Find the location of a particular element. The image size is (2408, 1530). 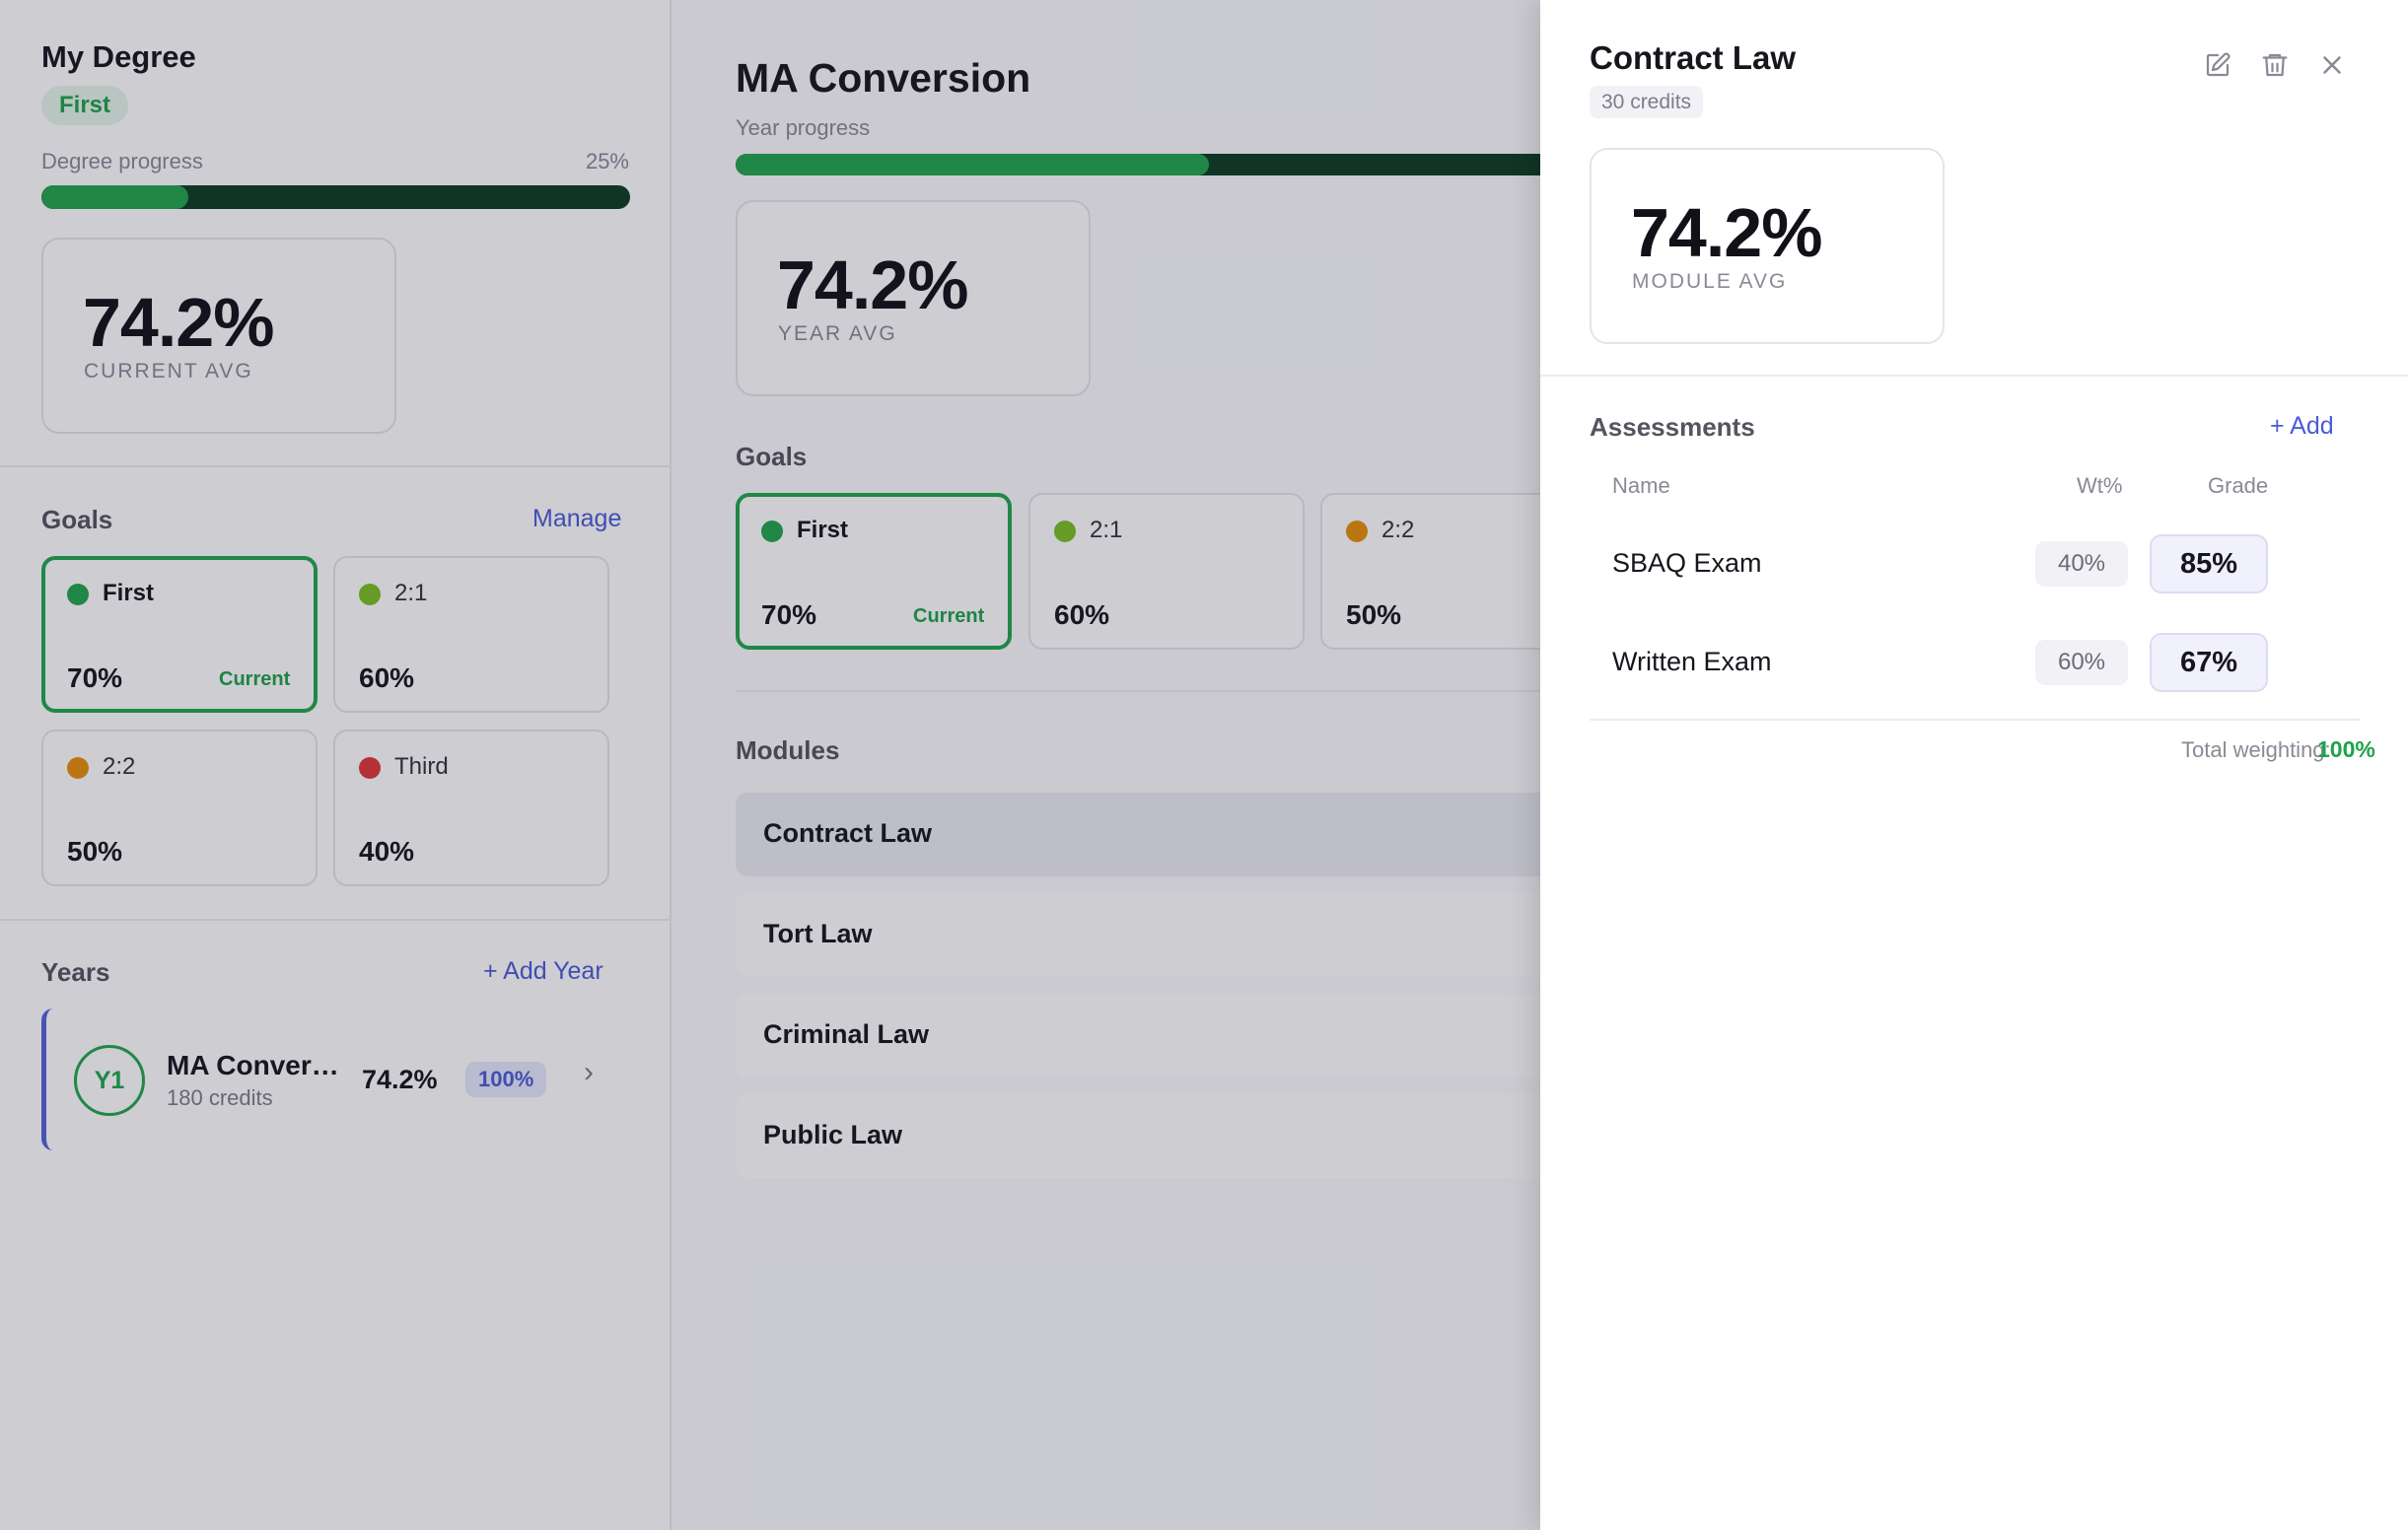

assessment-weight: 60% is located at coordinates (2081, 662).